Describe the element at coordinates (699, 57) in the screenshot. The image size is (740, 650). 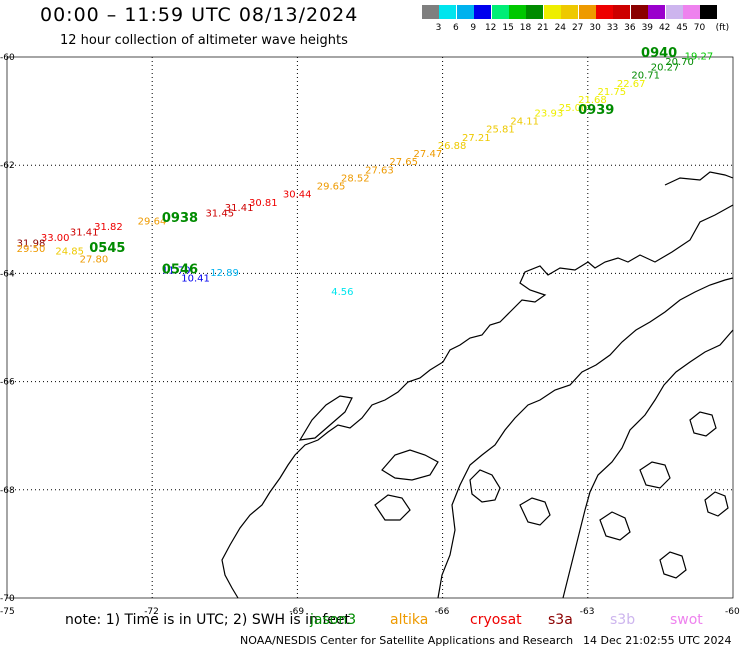
I see `wave-height-label: 19.27` at that location.